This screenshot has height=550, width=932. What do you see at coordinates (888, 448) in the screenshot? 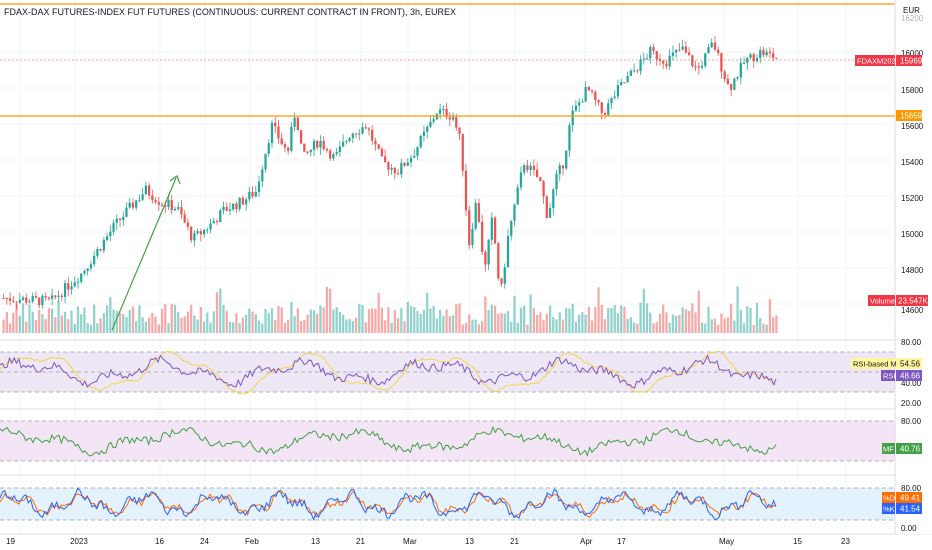
I see `mf-tag` at bounding box center [888, 448].